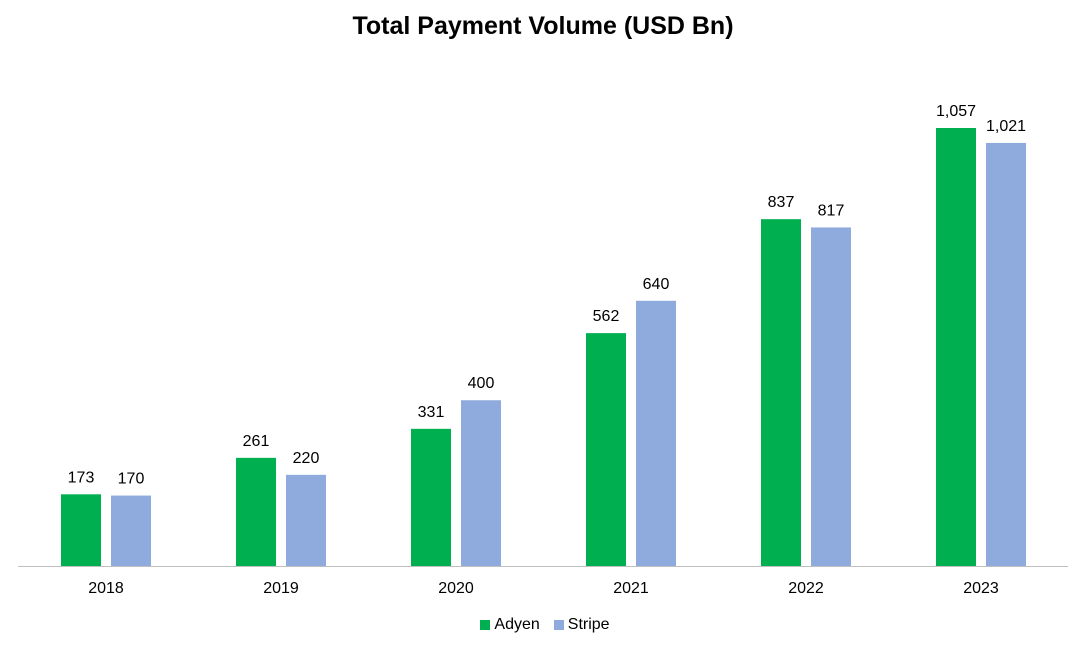 The image size is (1074, 651). I want to click on legend-label-stripe: Stripe, so click(588, 624).